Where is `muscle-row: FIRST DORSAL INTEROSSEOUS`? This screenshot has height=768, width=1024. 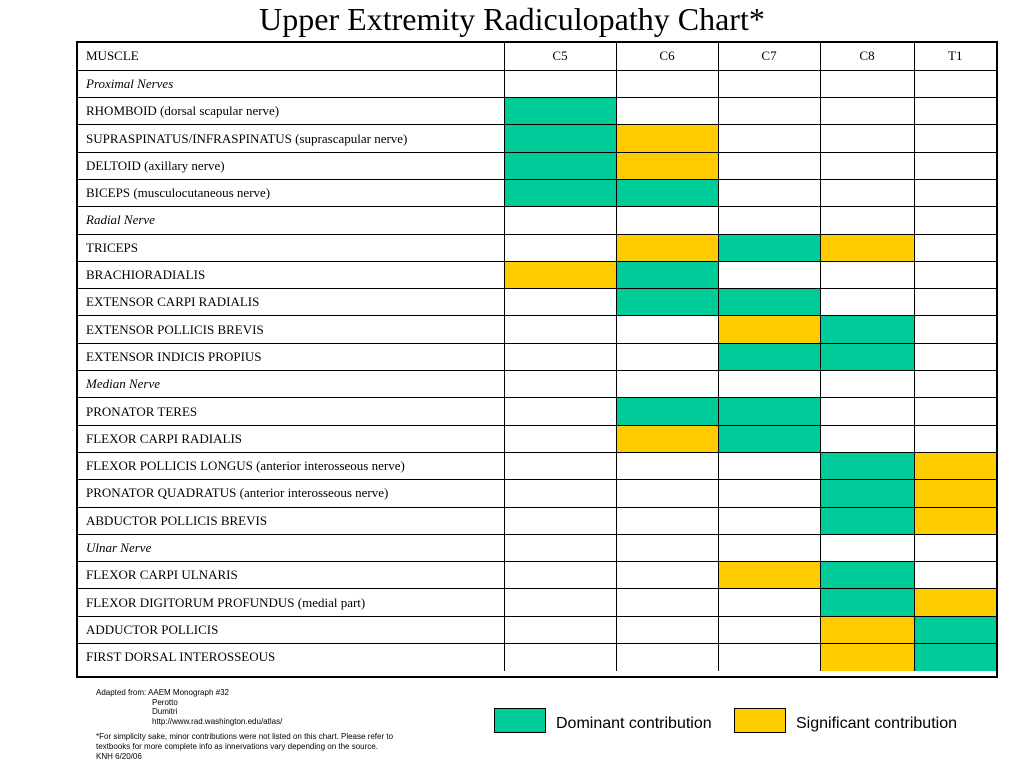 muscle-row: FIRST DORSAL INTEROSSEOUS is located at coordinates (537, 657).